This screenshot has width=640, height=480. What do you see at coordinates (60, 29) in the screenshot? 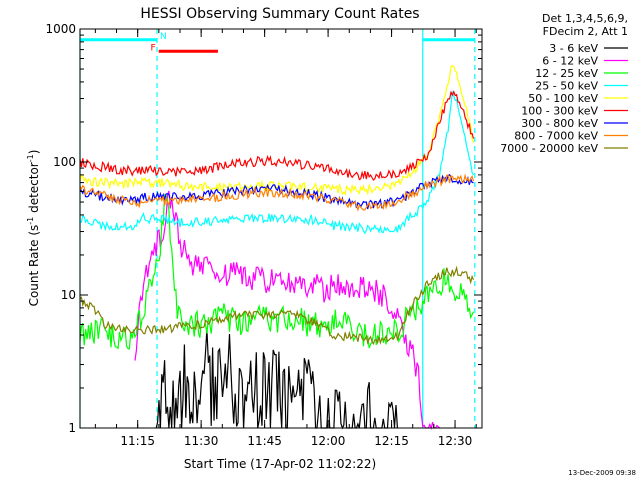
I see `y-tick-label: 1000` at bounding box center [60, 29].